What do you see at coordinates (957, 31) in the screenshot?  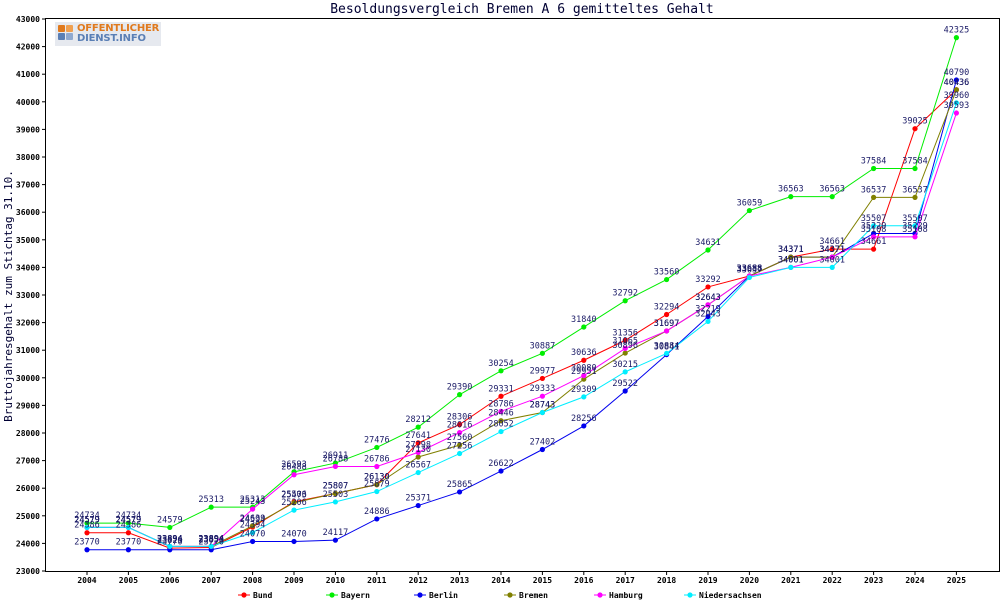 I see `data-label-bayern: 42325` at bounding box center [957, 31].